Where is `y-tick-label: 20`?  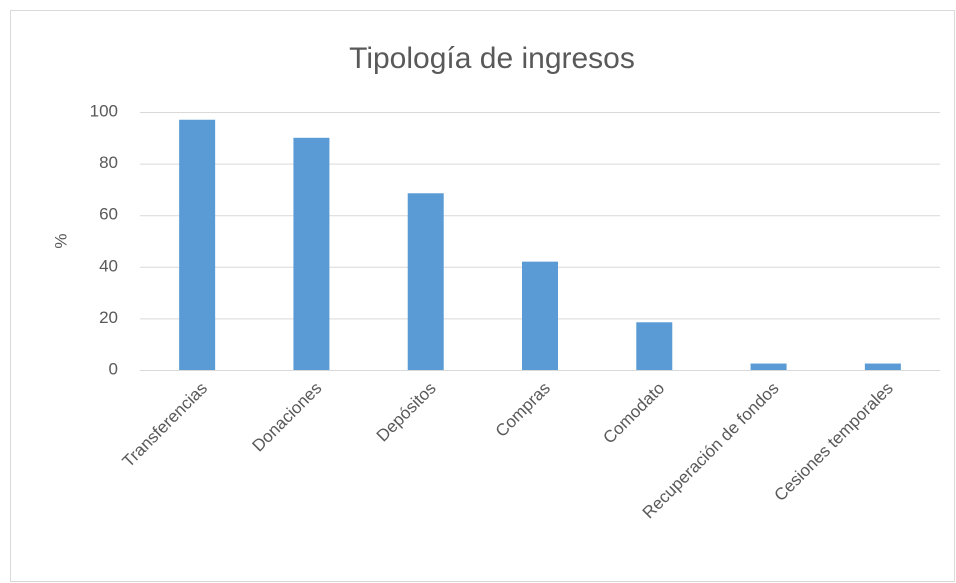 y-tick-label: 20 is located at coordinates (108, 317).